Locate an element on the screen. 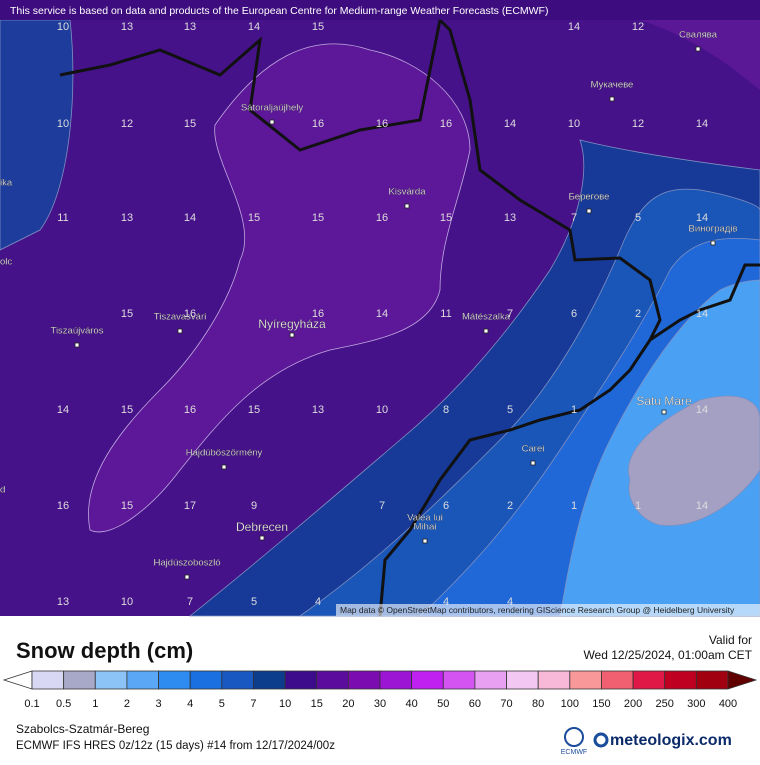  place-label: Tiszaújváros is located at coordinates (77, 331).